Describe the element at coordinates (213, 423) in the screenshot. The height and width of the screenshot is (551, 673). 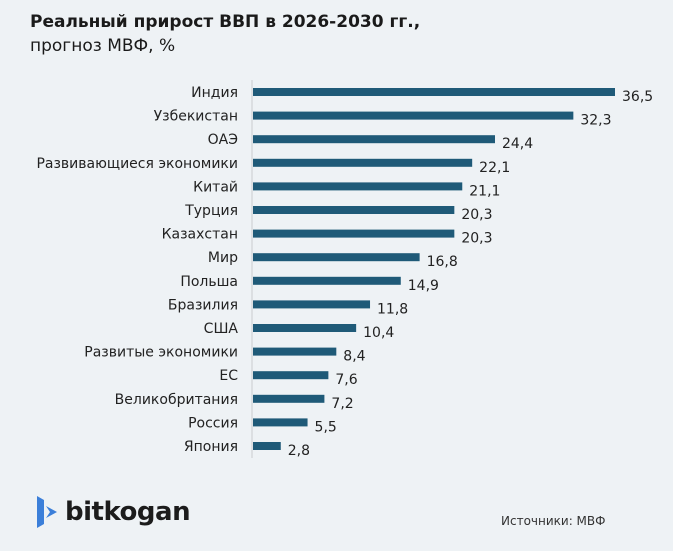
I see `category-label: Россия` at that location.